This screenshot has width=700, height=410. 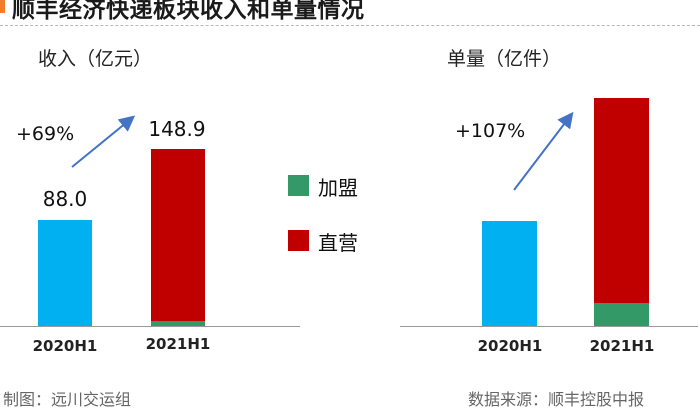 What do you see at coordinates (65, 273) in the screenshot?
I see `revenue-bar-2020h1` at bounding box center [65, 273].